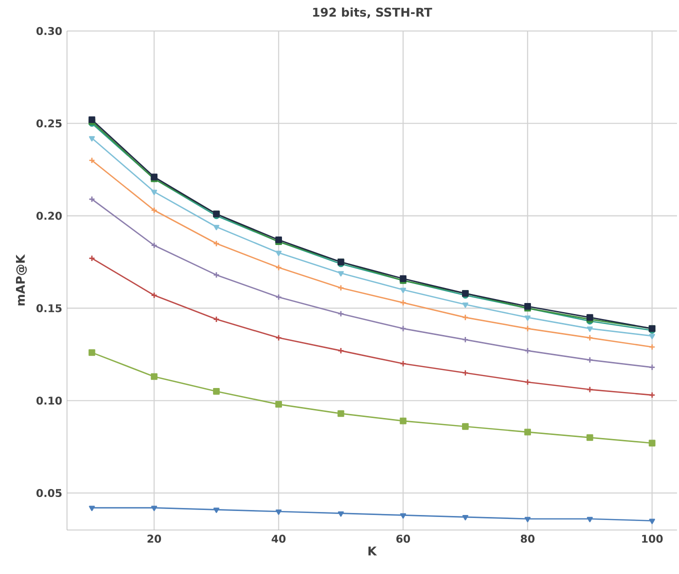  I want to click on y-axis-title: mAP@K, so click(21, 280).